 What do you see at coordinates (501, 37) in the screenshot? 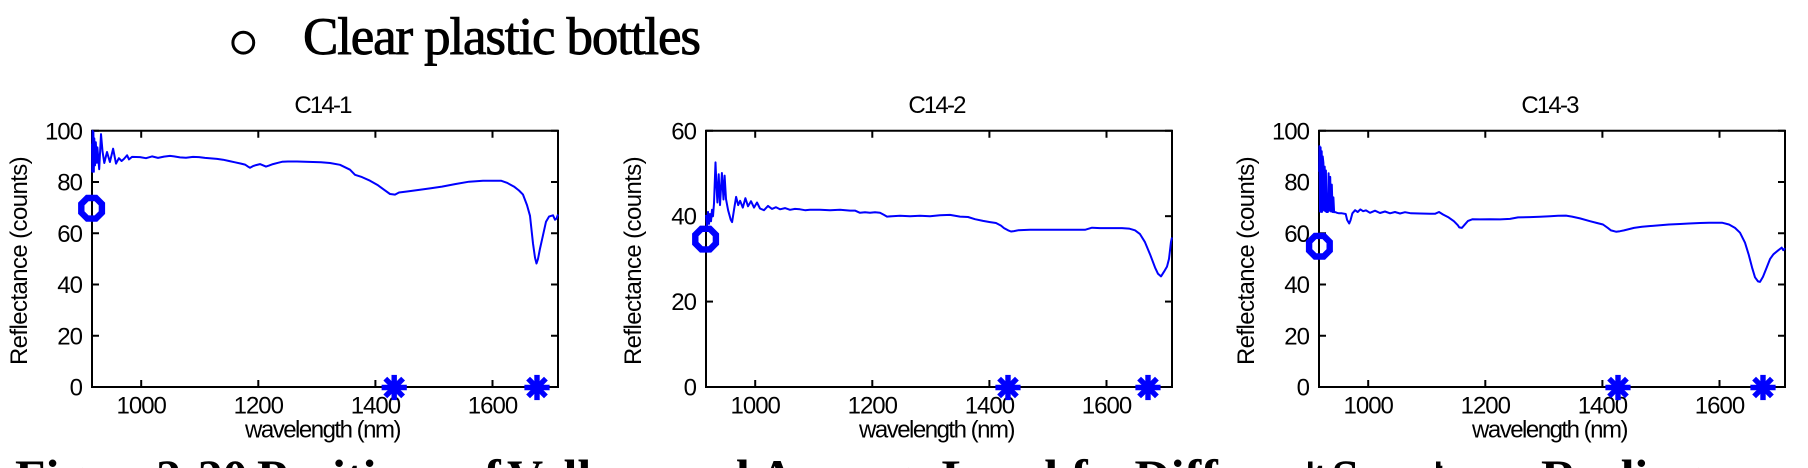
I see `svg-text: Clear plastic bottles` at bounding box center [501, 37].